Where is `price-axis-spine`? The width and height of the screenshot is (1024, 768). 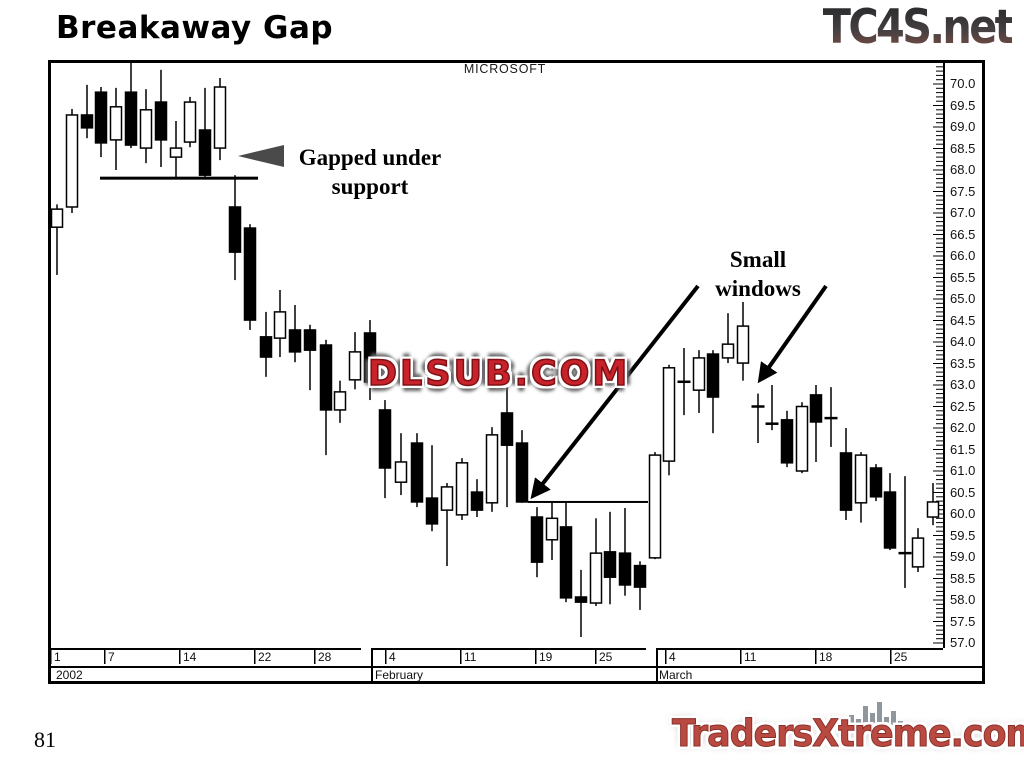
price-axis-spine is located at coordinates (944, 354).